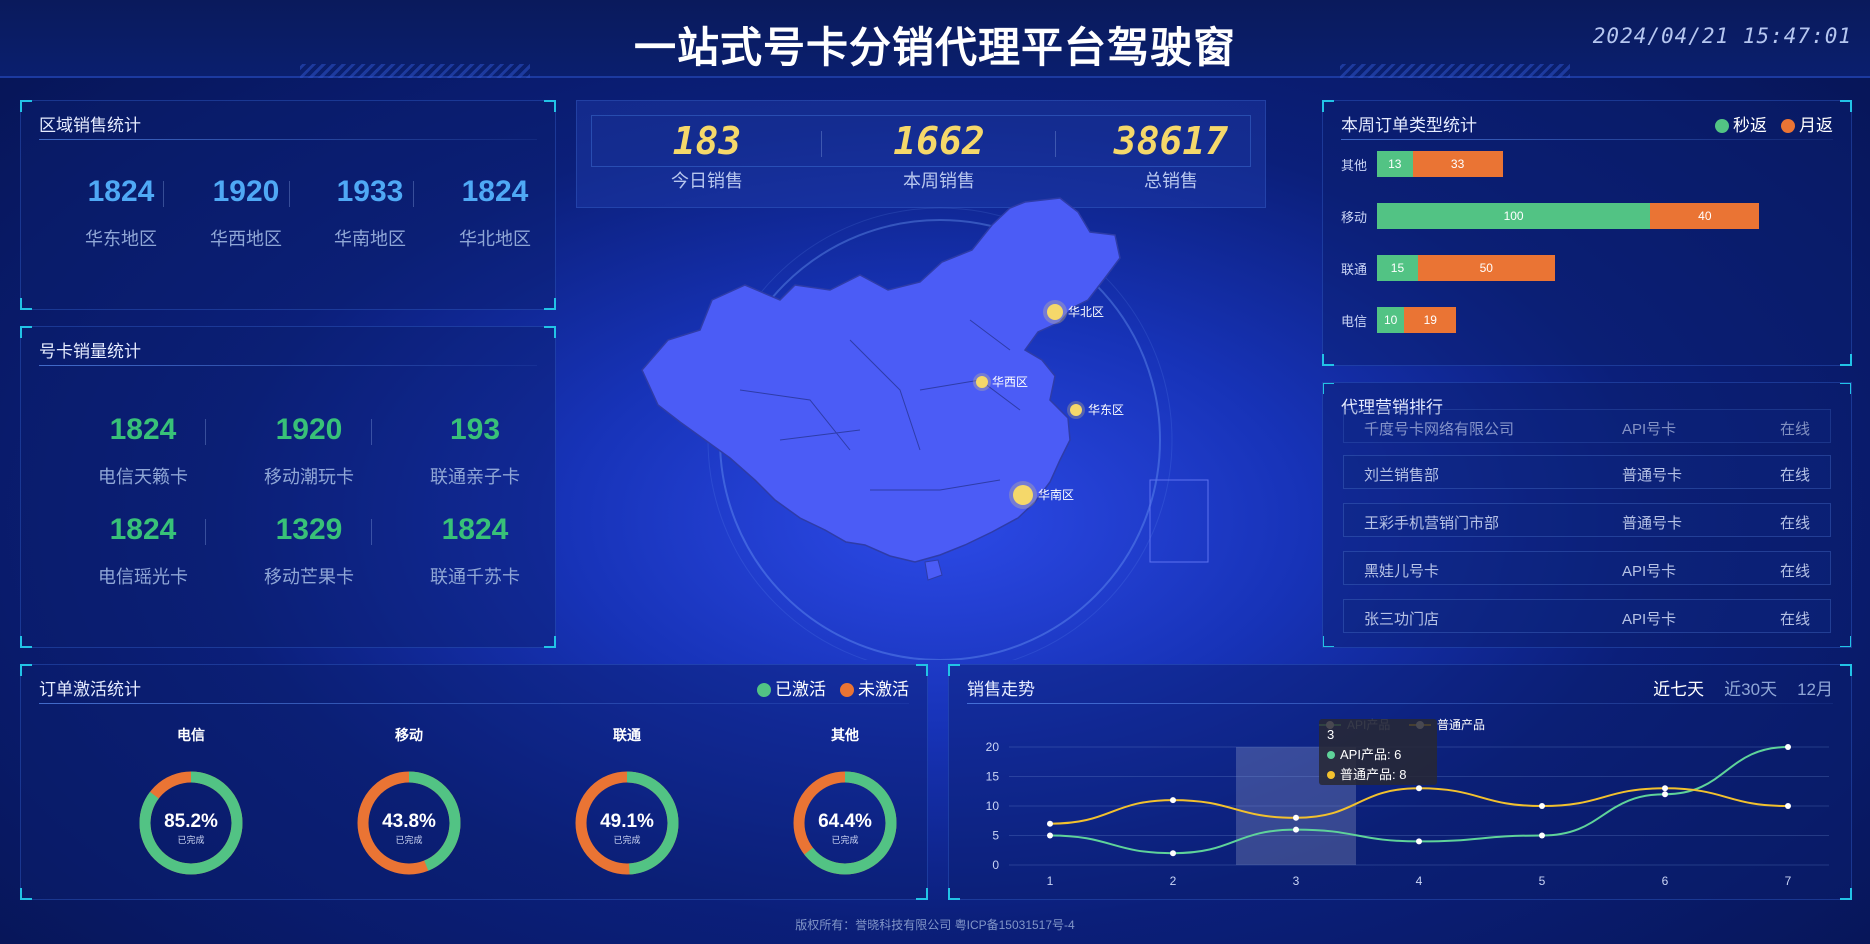 The image size is (1870, 944). I want to click on tab-30days: 近30天, so click(1751, 689).